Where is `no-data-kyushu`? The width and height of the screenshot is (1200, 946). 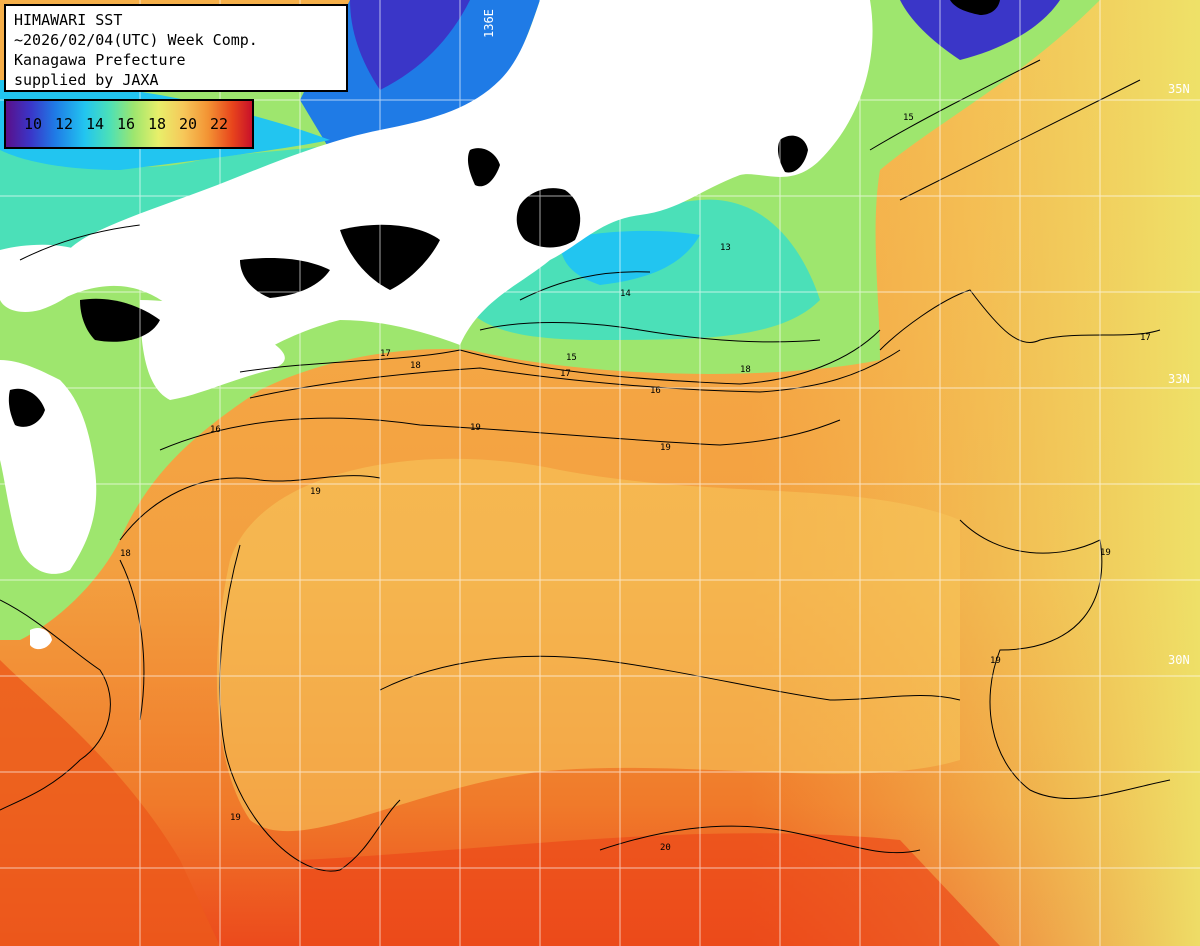
no-data-kyushu is located at coordinates (27, 407).